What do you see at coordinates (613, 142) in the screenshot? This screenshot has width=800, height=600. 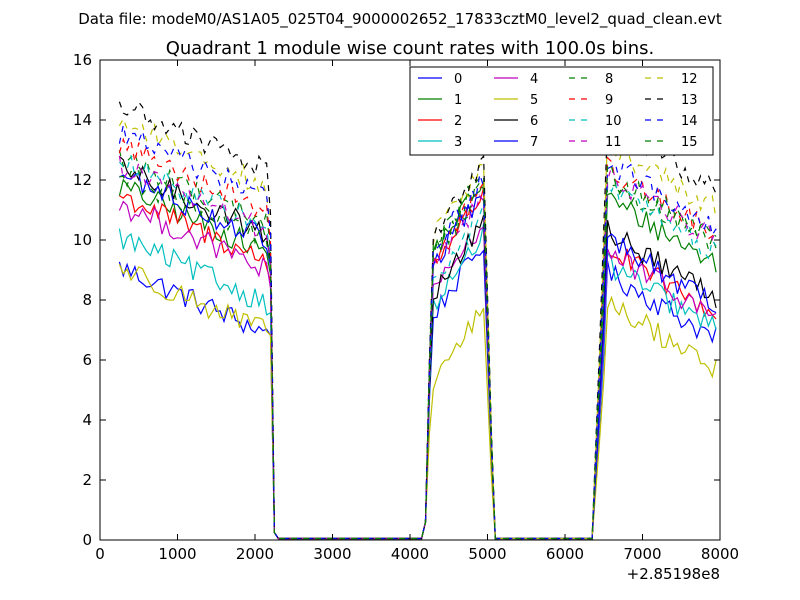 I see `legend-label-11: 11` at bounding box center [613, 142].